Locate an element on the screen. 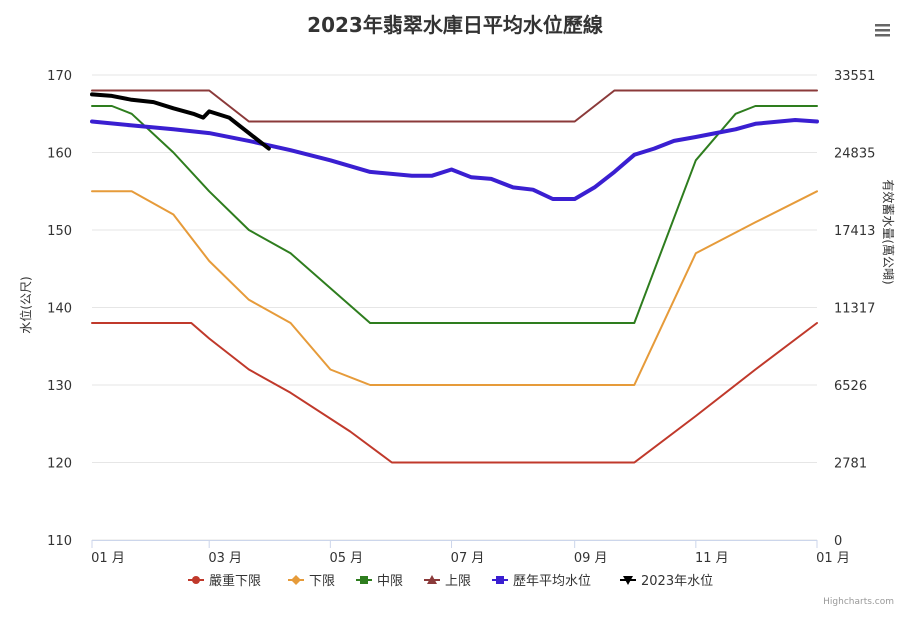 This screenshot has width=910, height=623. legend-item-1: 嚴重下限 is located at coordinates (224, 581).